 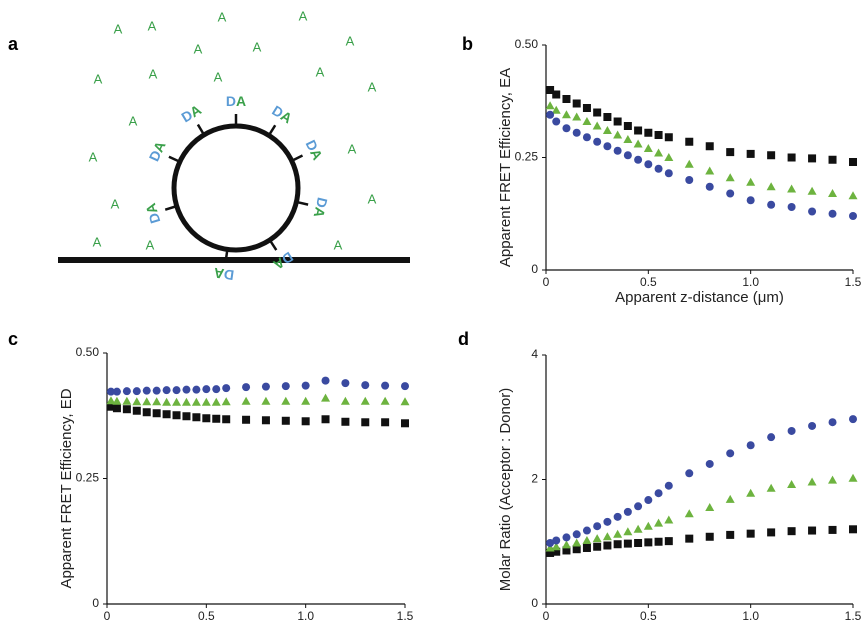 I want to click on y-axis-title: Molar Ratio (Acceptor : Donor), so click(x=505, y=489).